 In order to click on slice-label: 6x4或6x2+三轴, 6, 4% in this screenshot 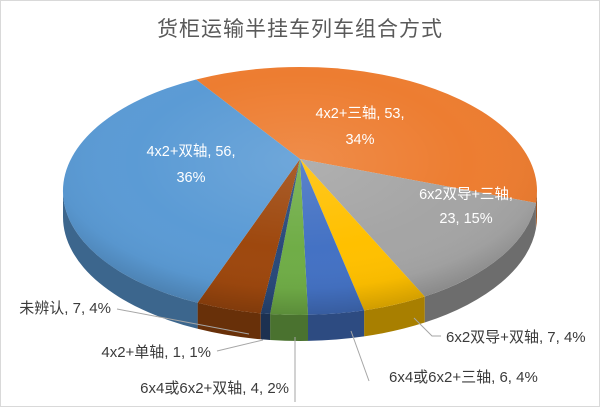, I will do `click(463, 377)`.